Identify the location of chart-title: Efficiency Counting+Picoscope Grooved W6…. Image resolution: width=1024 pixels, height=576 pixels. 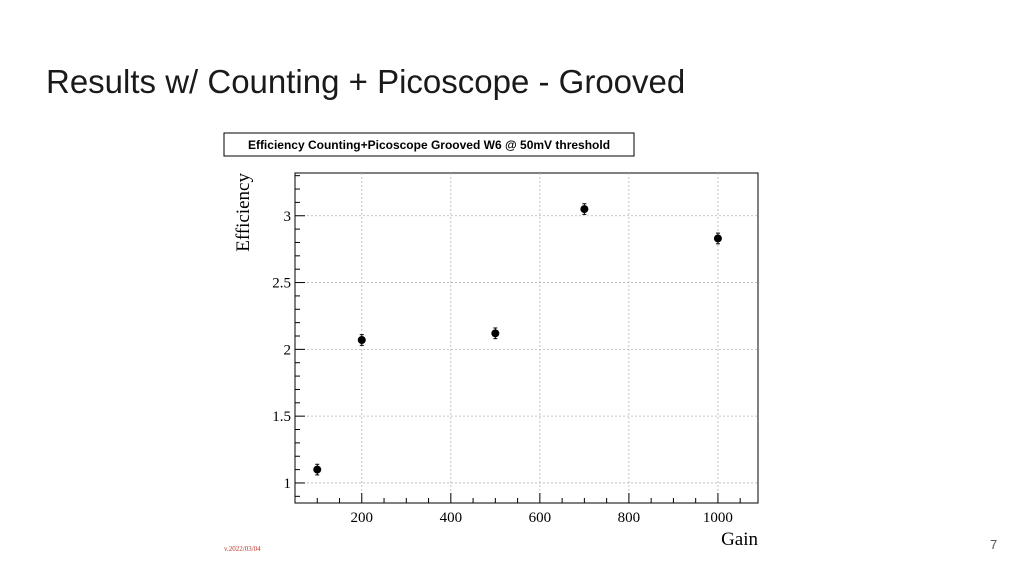
(429, 145).